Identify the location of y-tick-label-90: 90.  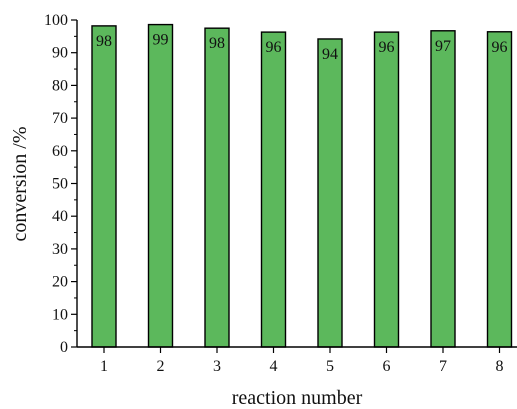
(60, 53).